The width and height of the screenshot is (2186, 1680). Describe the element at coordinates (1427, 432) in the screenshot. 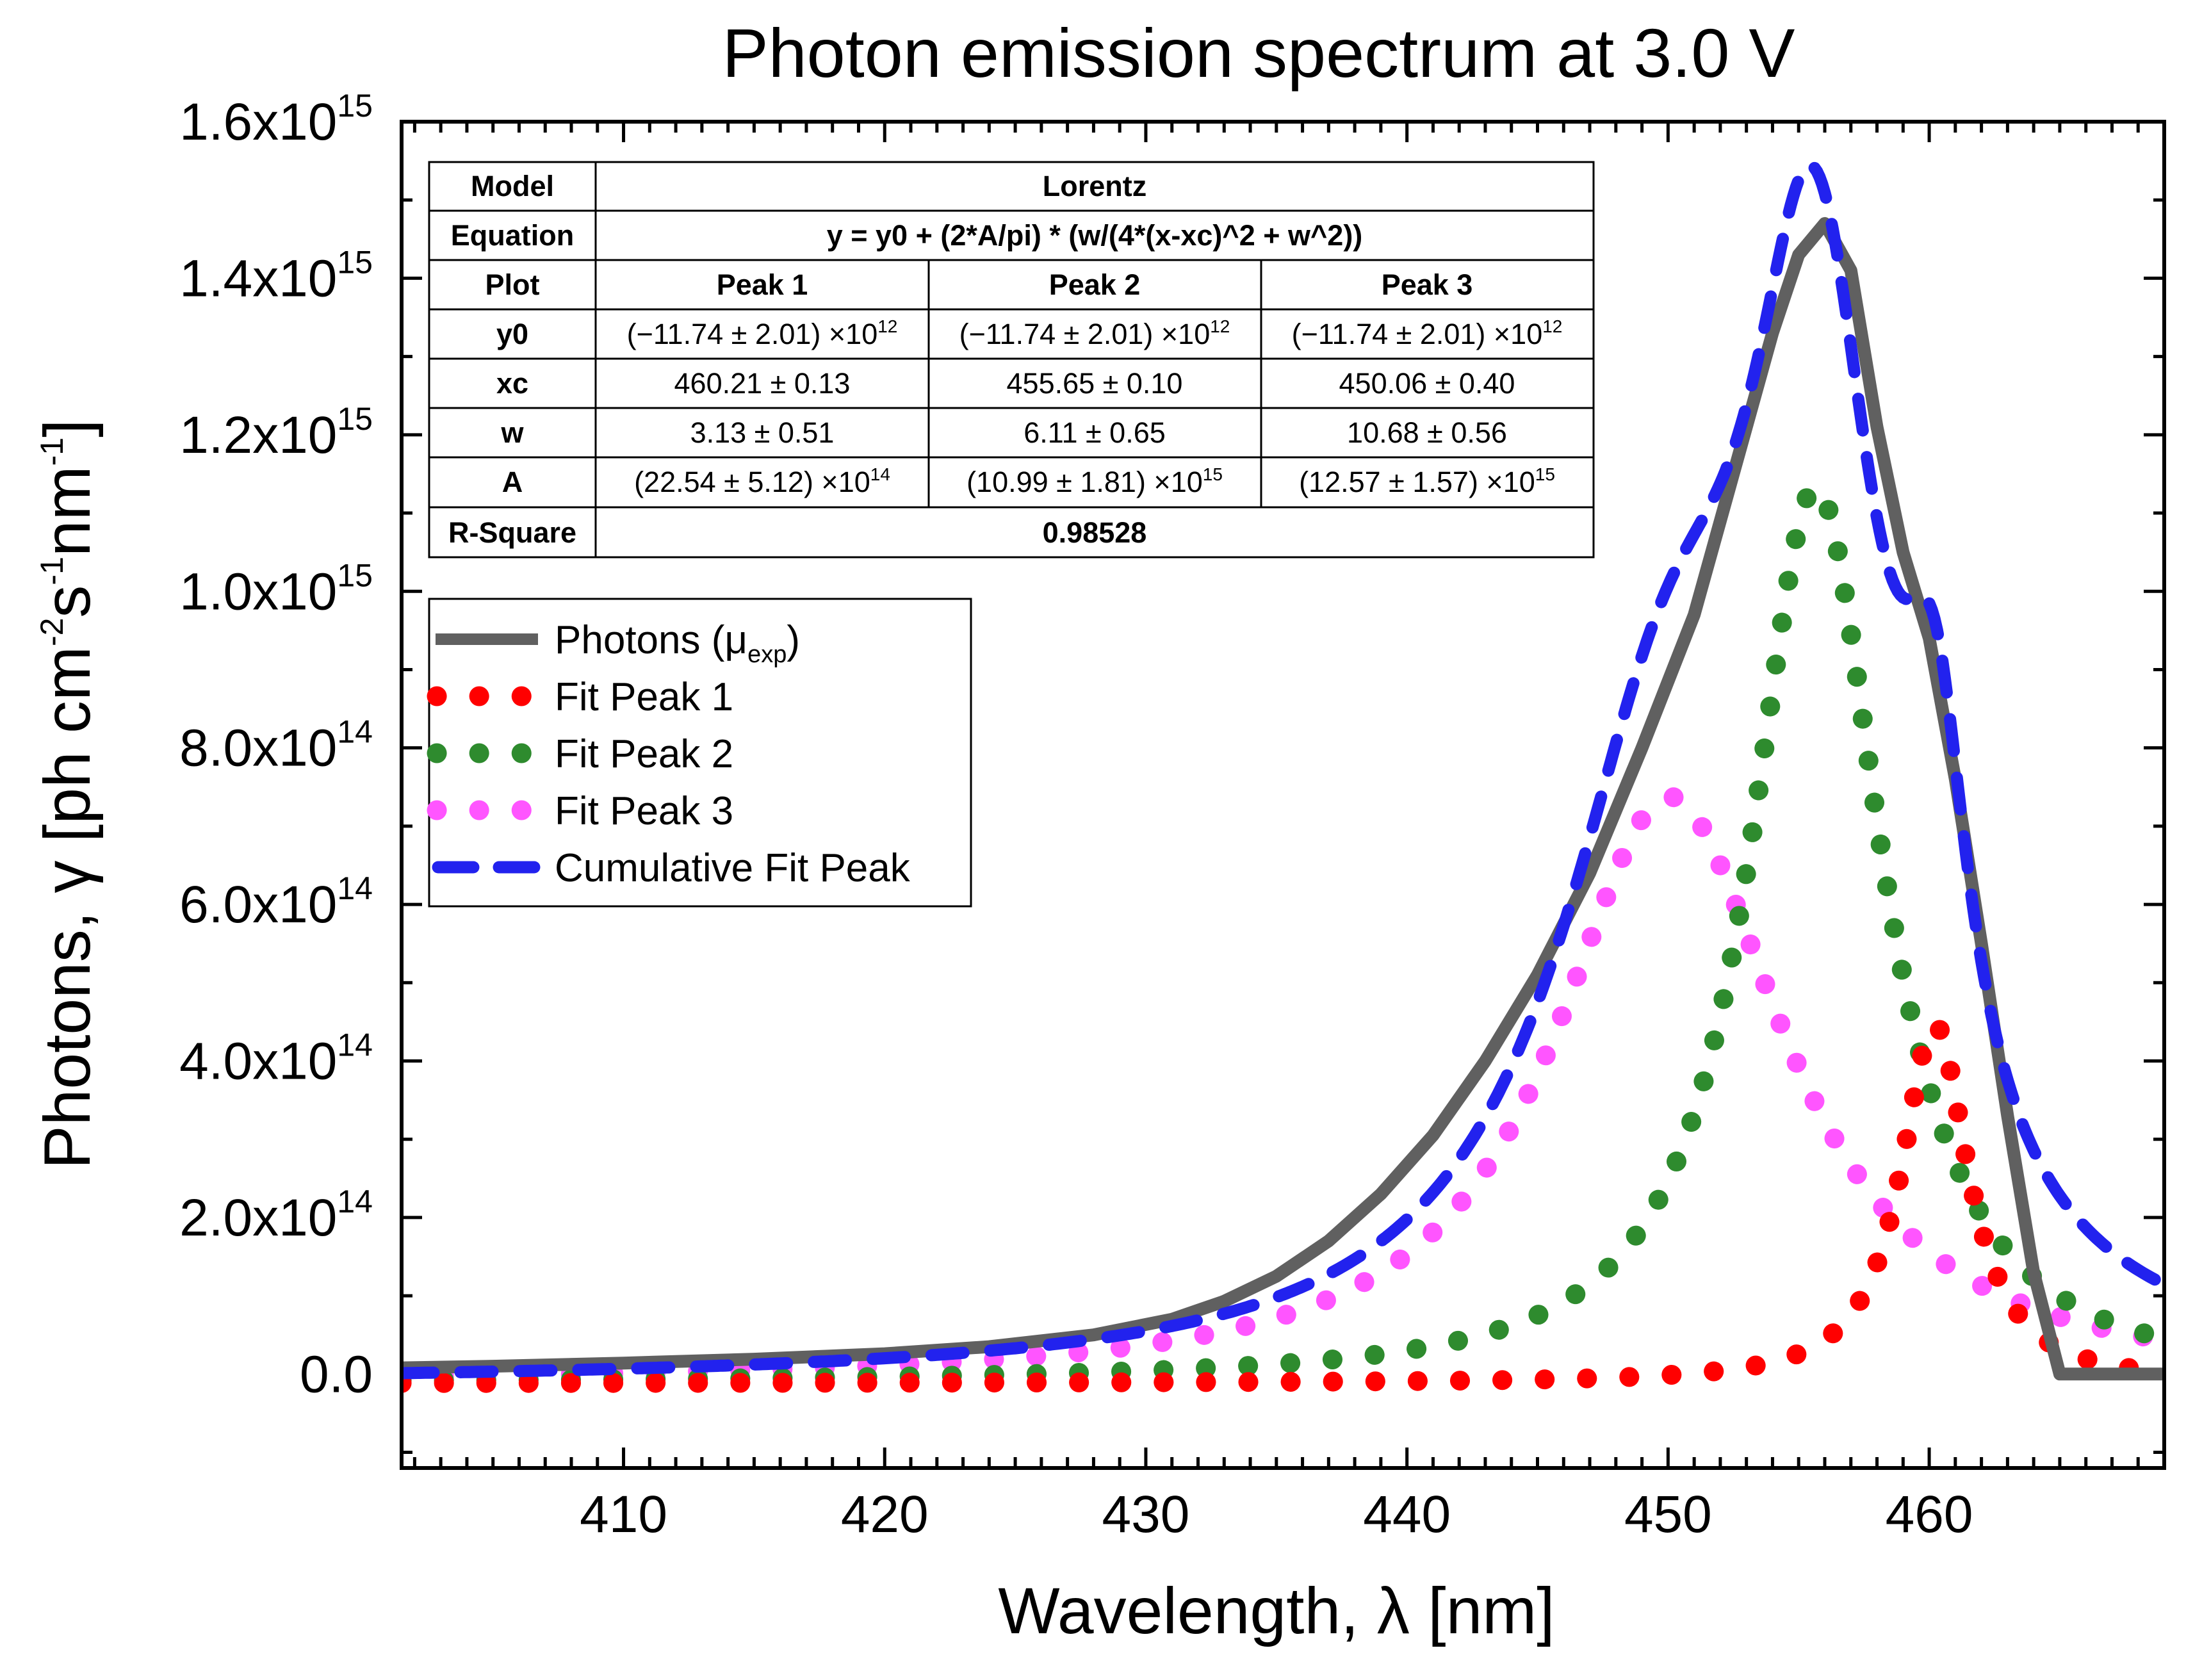

I see `table-cell: 10.68 ± 0.56` at that location.